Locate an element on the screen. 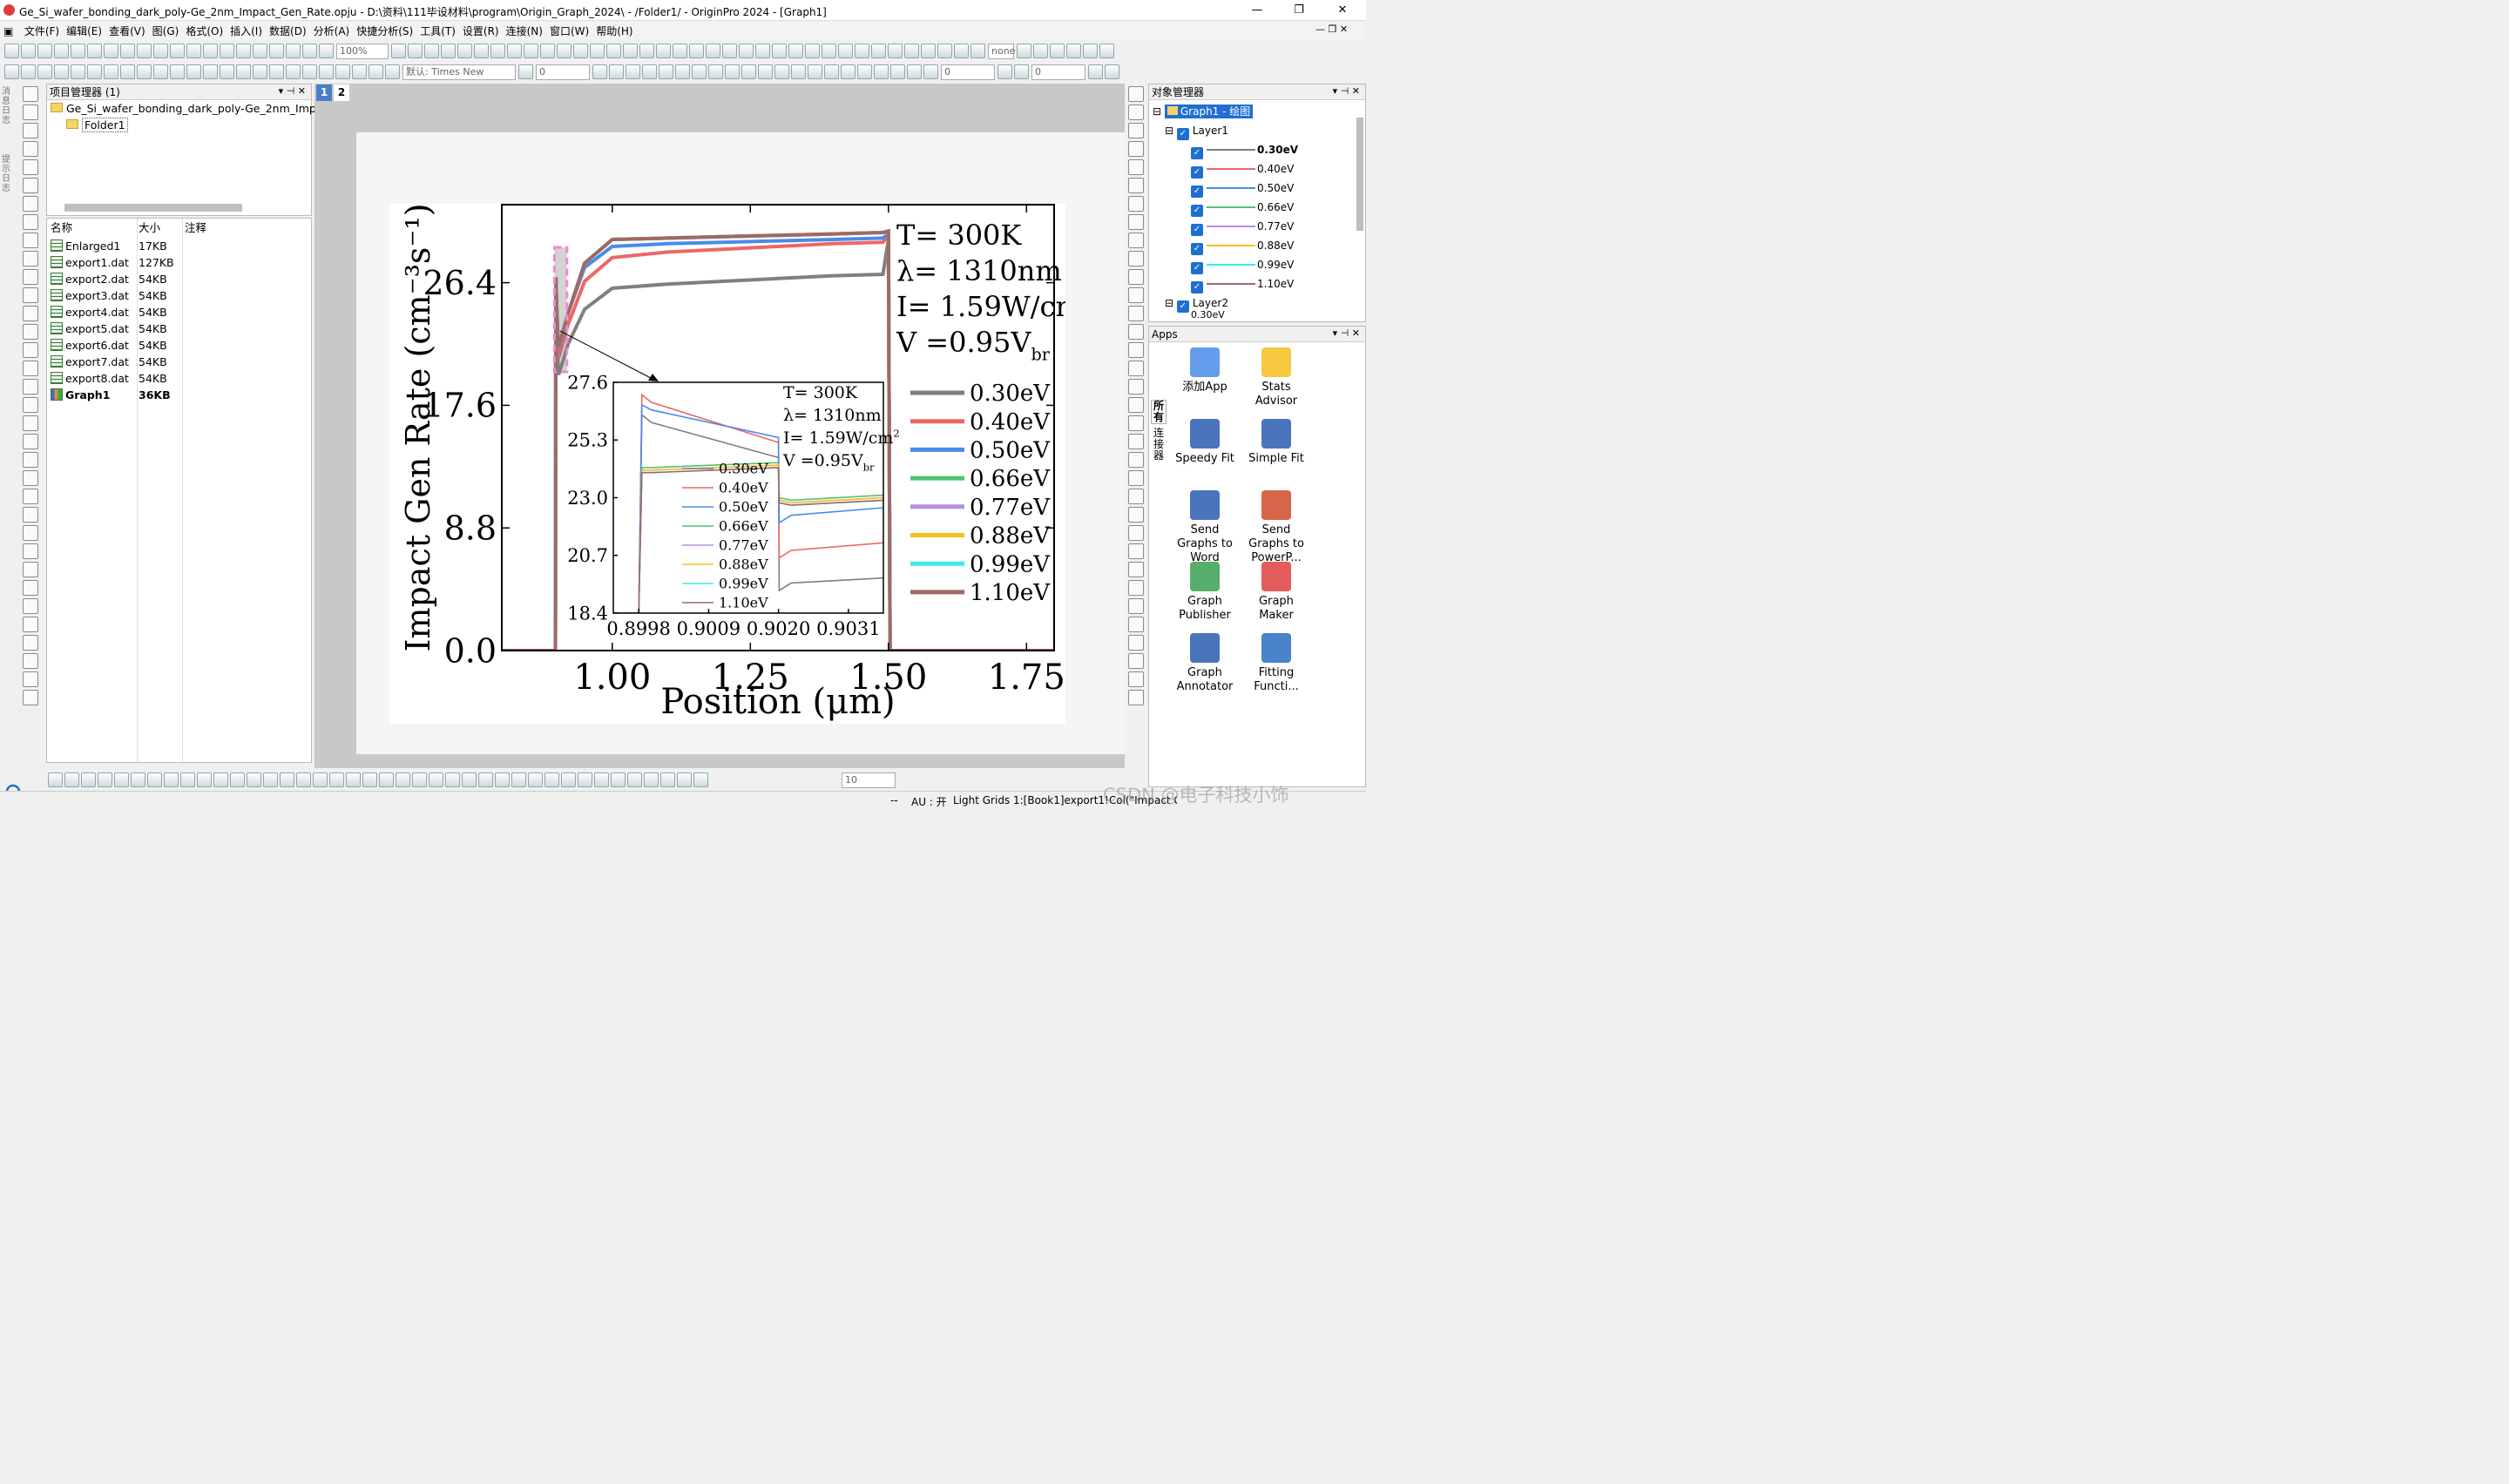  app-graph-annotator: Graph Annotator is located at coordinates (1205, 664).